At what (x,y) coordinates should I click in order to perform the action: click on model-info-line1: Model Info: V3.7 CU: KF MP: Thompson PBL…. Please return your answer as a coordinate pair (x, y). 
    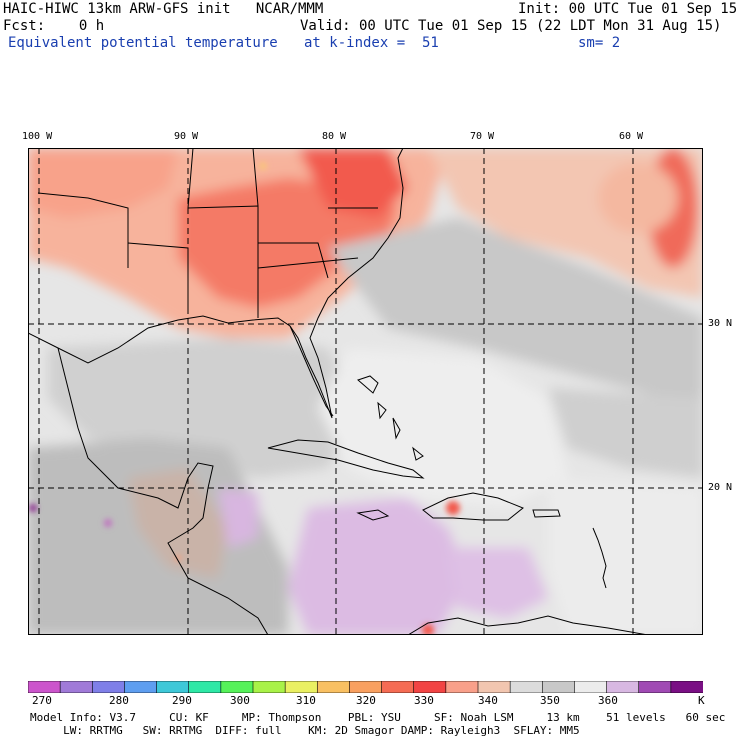
    Looking at the image, I should click on (378, 717).